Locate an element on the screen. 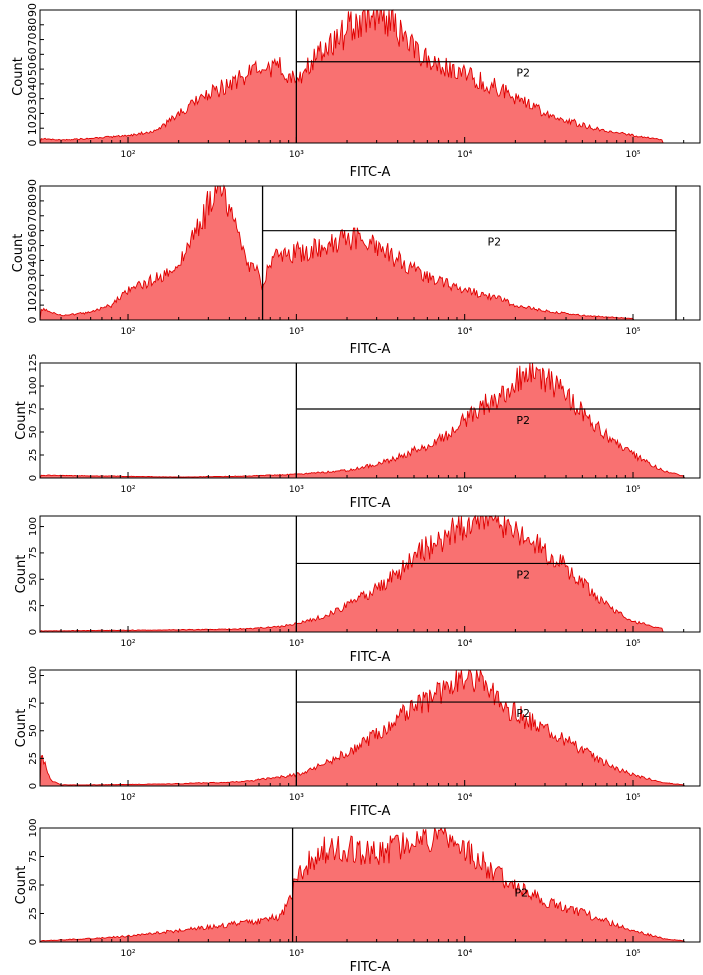 The width and height of the screenshot is (703, 975). y-tick-label: 125 is located at coordinates (33, 362).